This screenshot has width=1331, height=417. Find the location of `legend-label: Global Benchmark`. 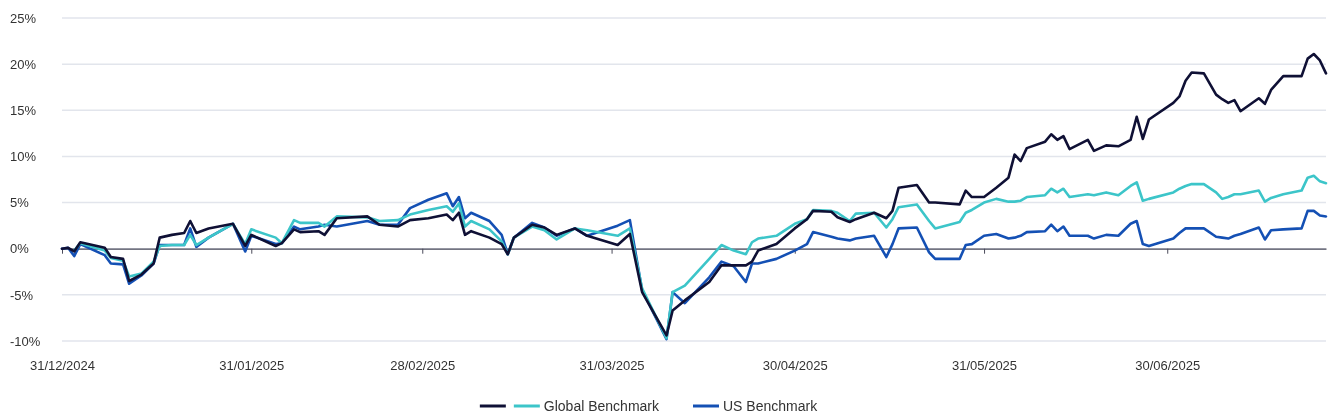

legend-label: Global Benchmark is located at coordinates (601, 406).